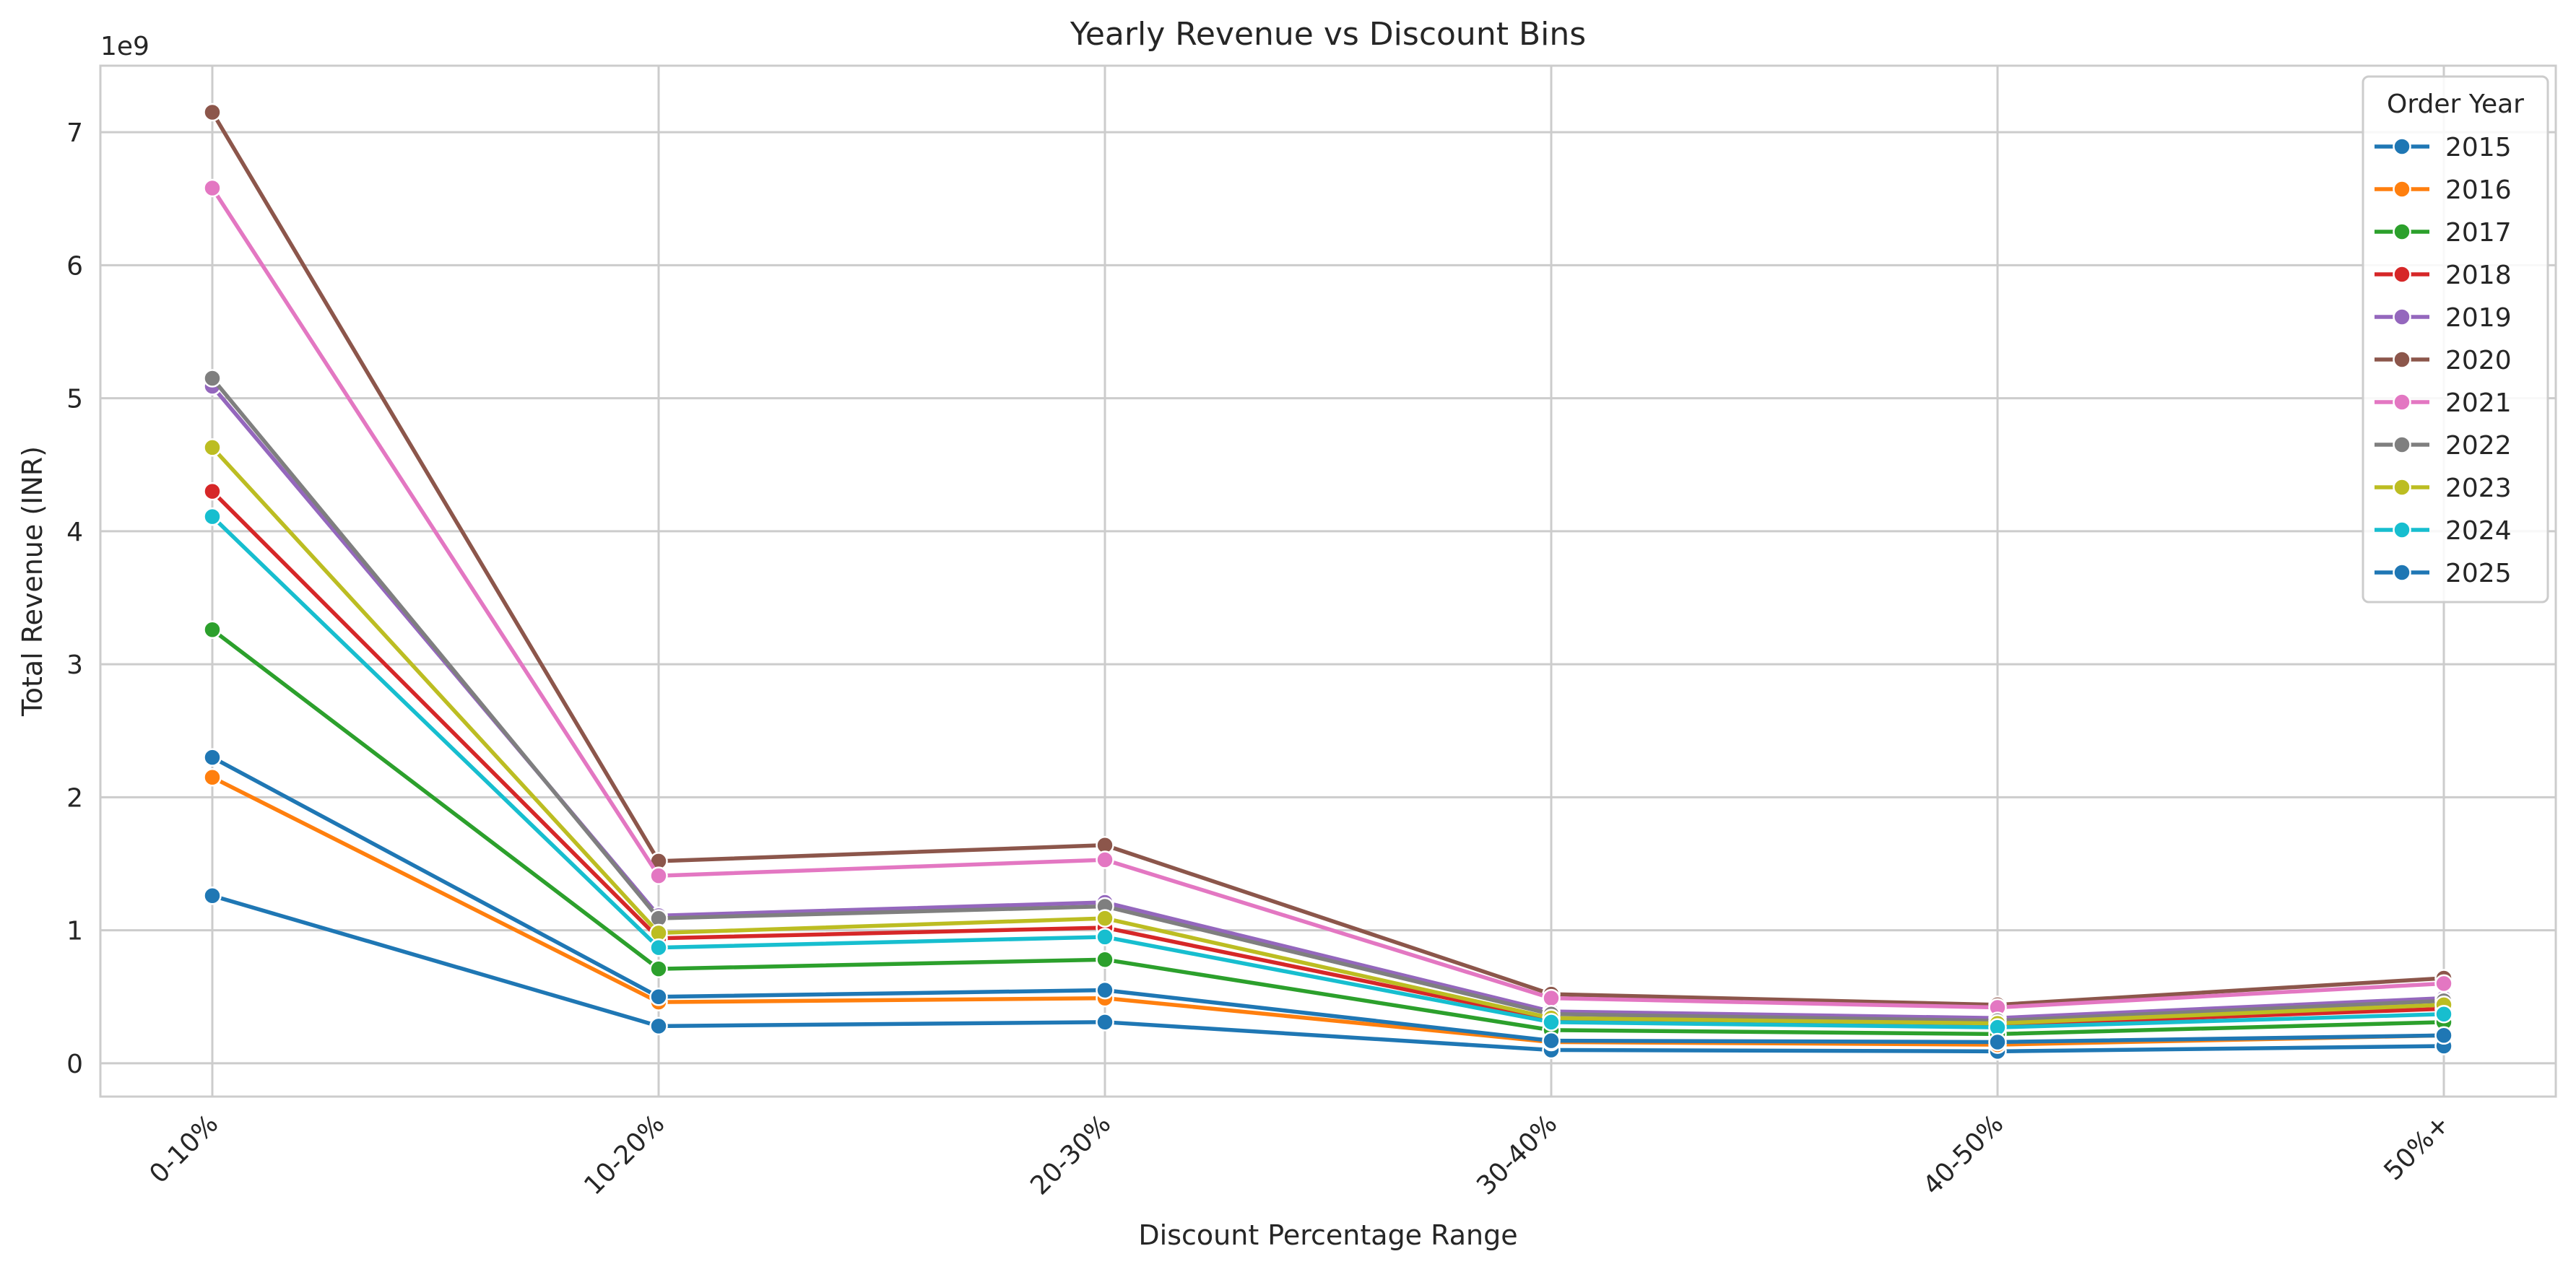 The width and height of the screenshot is (2576, 1272). What do you see at coordinates (2443, 275) in the screenshot?
I see `legend-item: 2018` at bounding box center [2443, 275].